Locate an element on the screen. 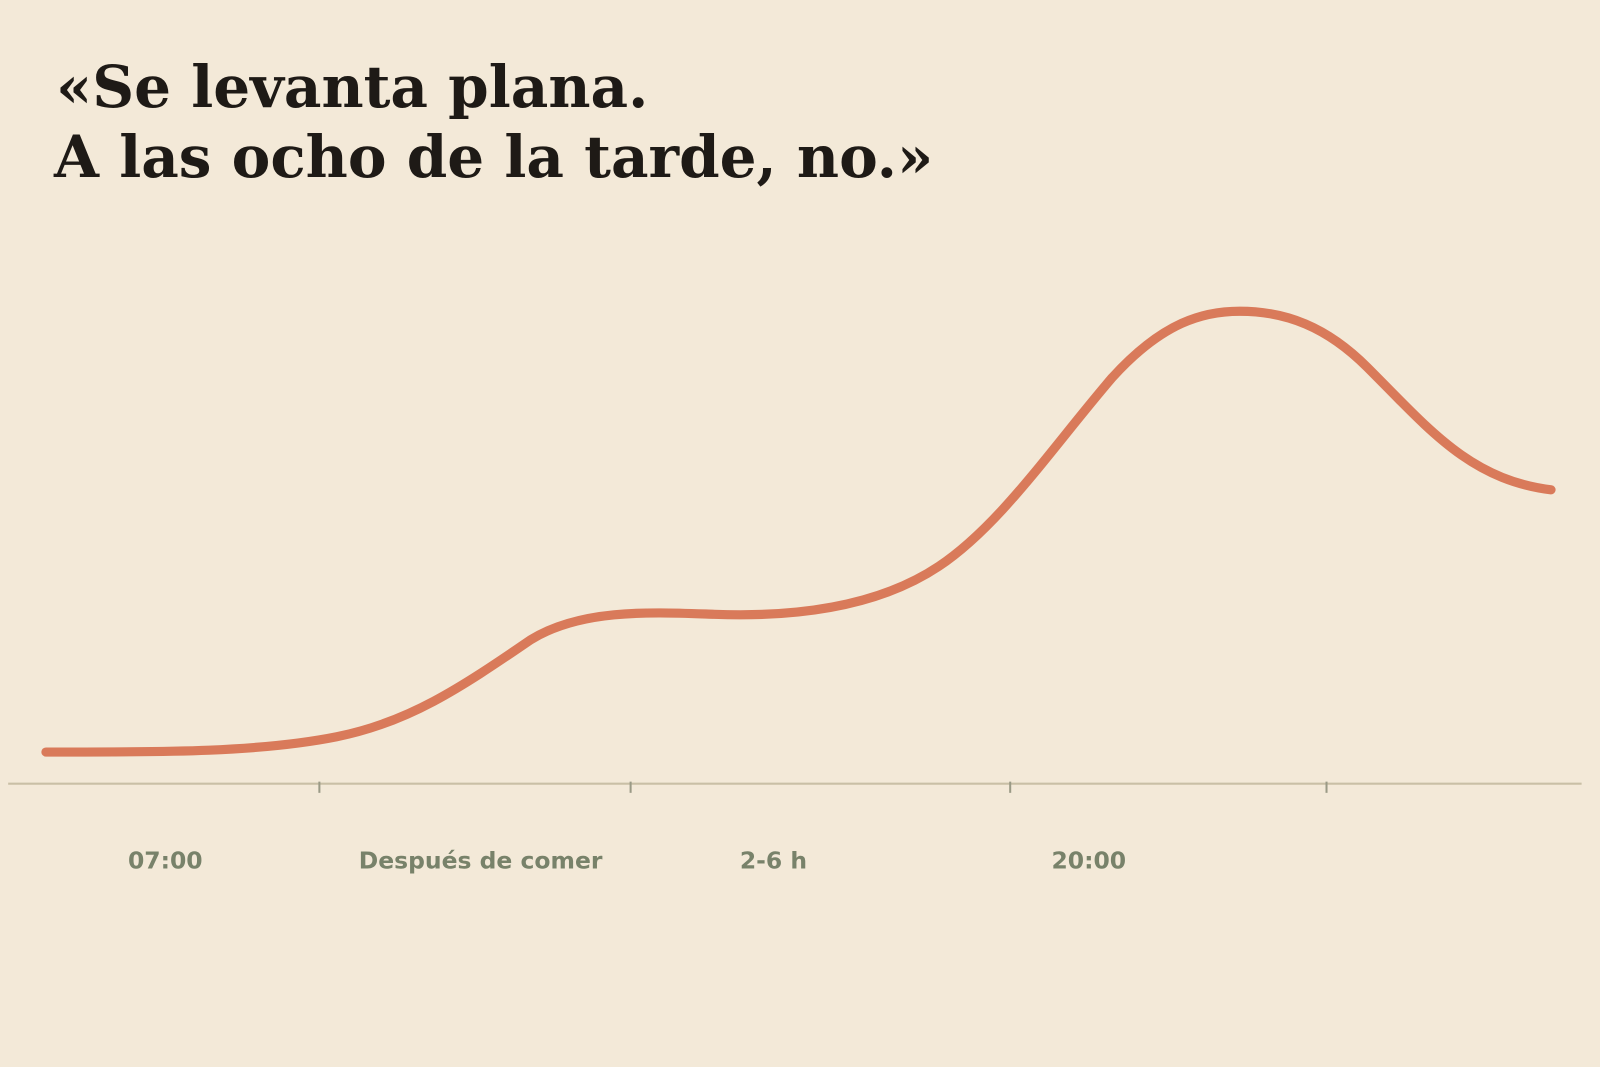 The width and height of the screenshot is (1600, 1067). title-line: «Se levanta plana. is located at coordinates (352, 87).